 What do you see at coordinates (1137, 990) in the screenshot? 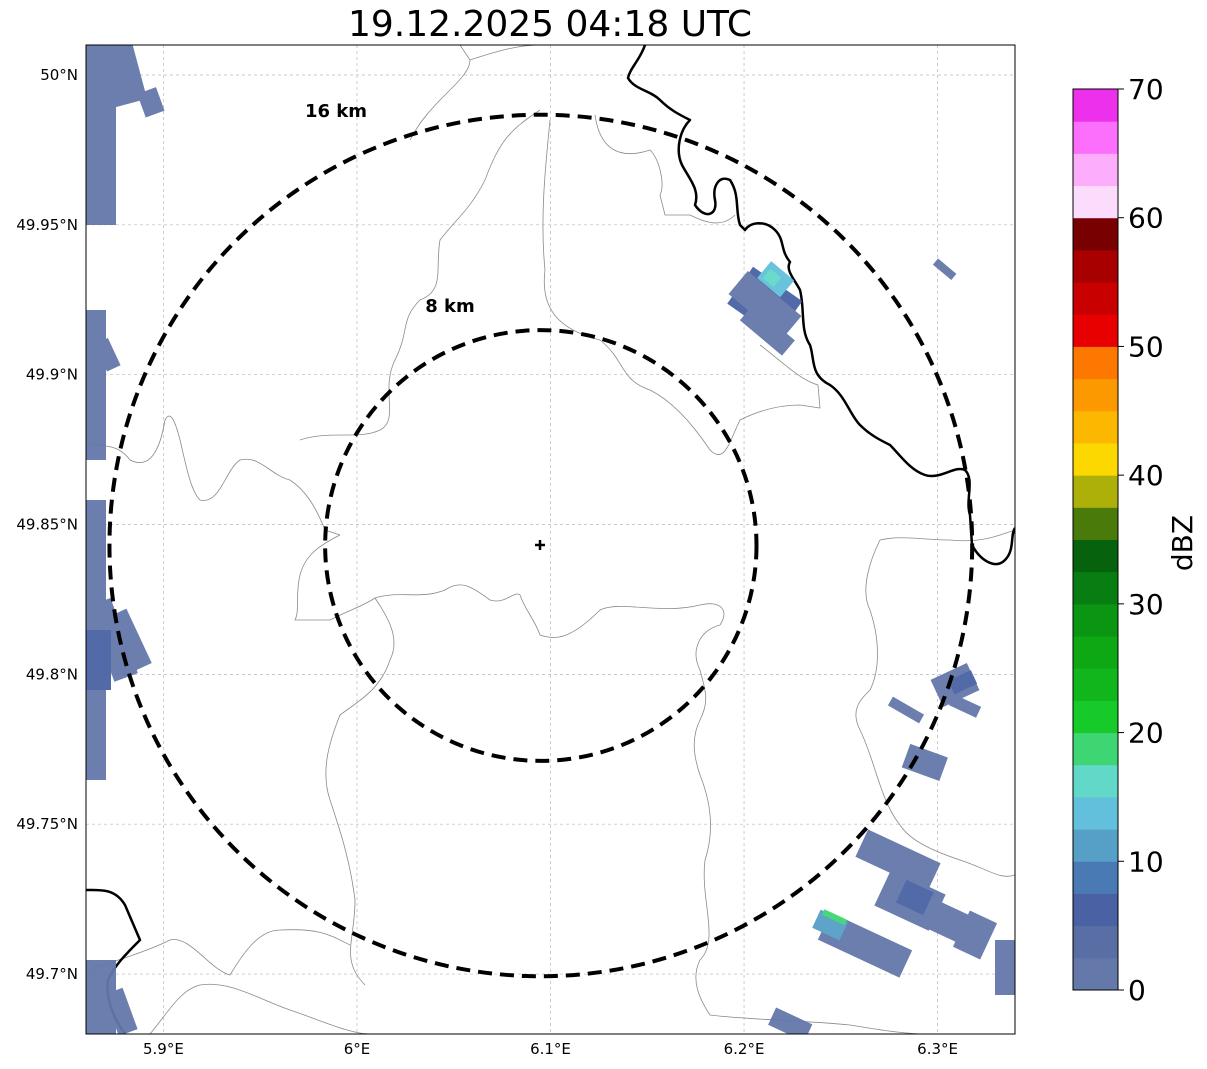
I see `colorbar-tick-label: 0` at bounding box center [1137, 990].